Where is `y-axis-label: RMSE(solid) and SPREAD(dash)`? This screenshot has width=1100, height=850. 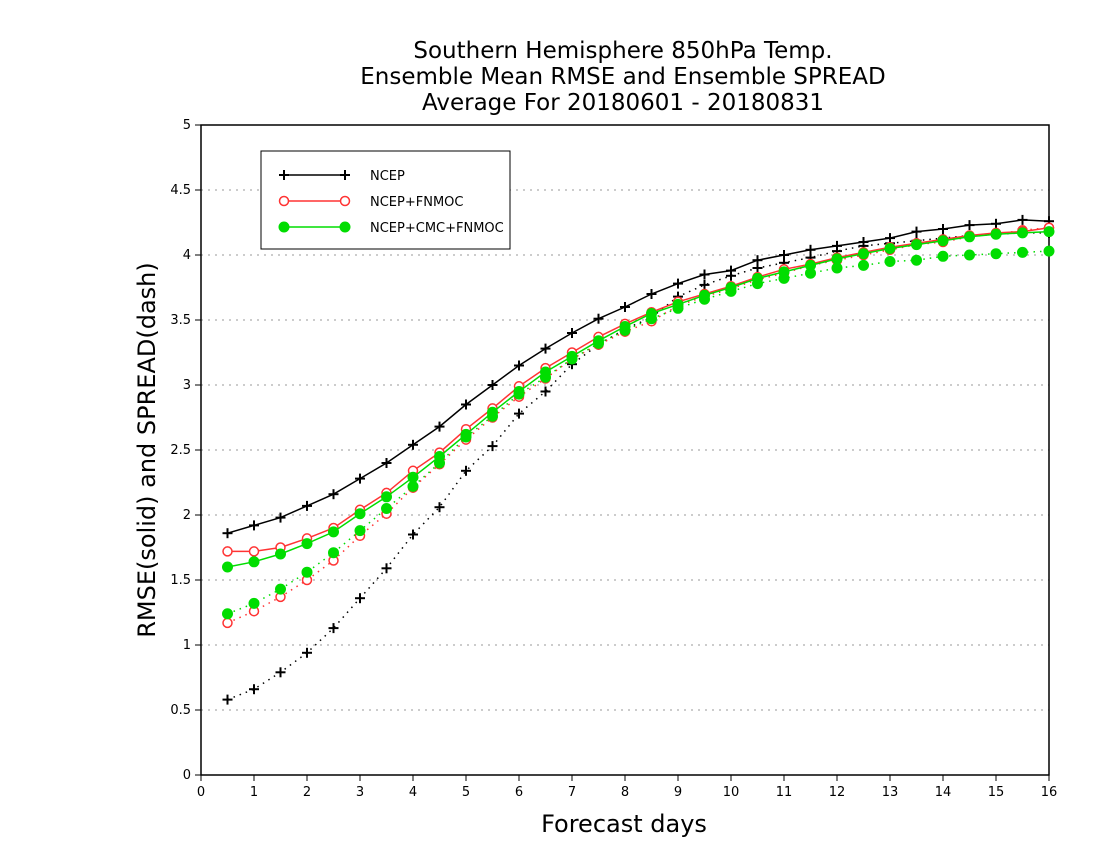
y-axis-label: RMSE(solid) and SPREAD(dash) is located at coordinates (147, 450).